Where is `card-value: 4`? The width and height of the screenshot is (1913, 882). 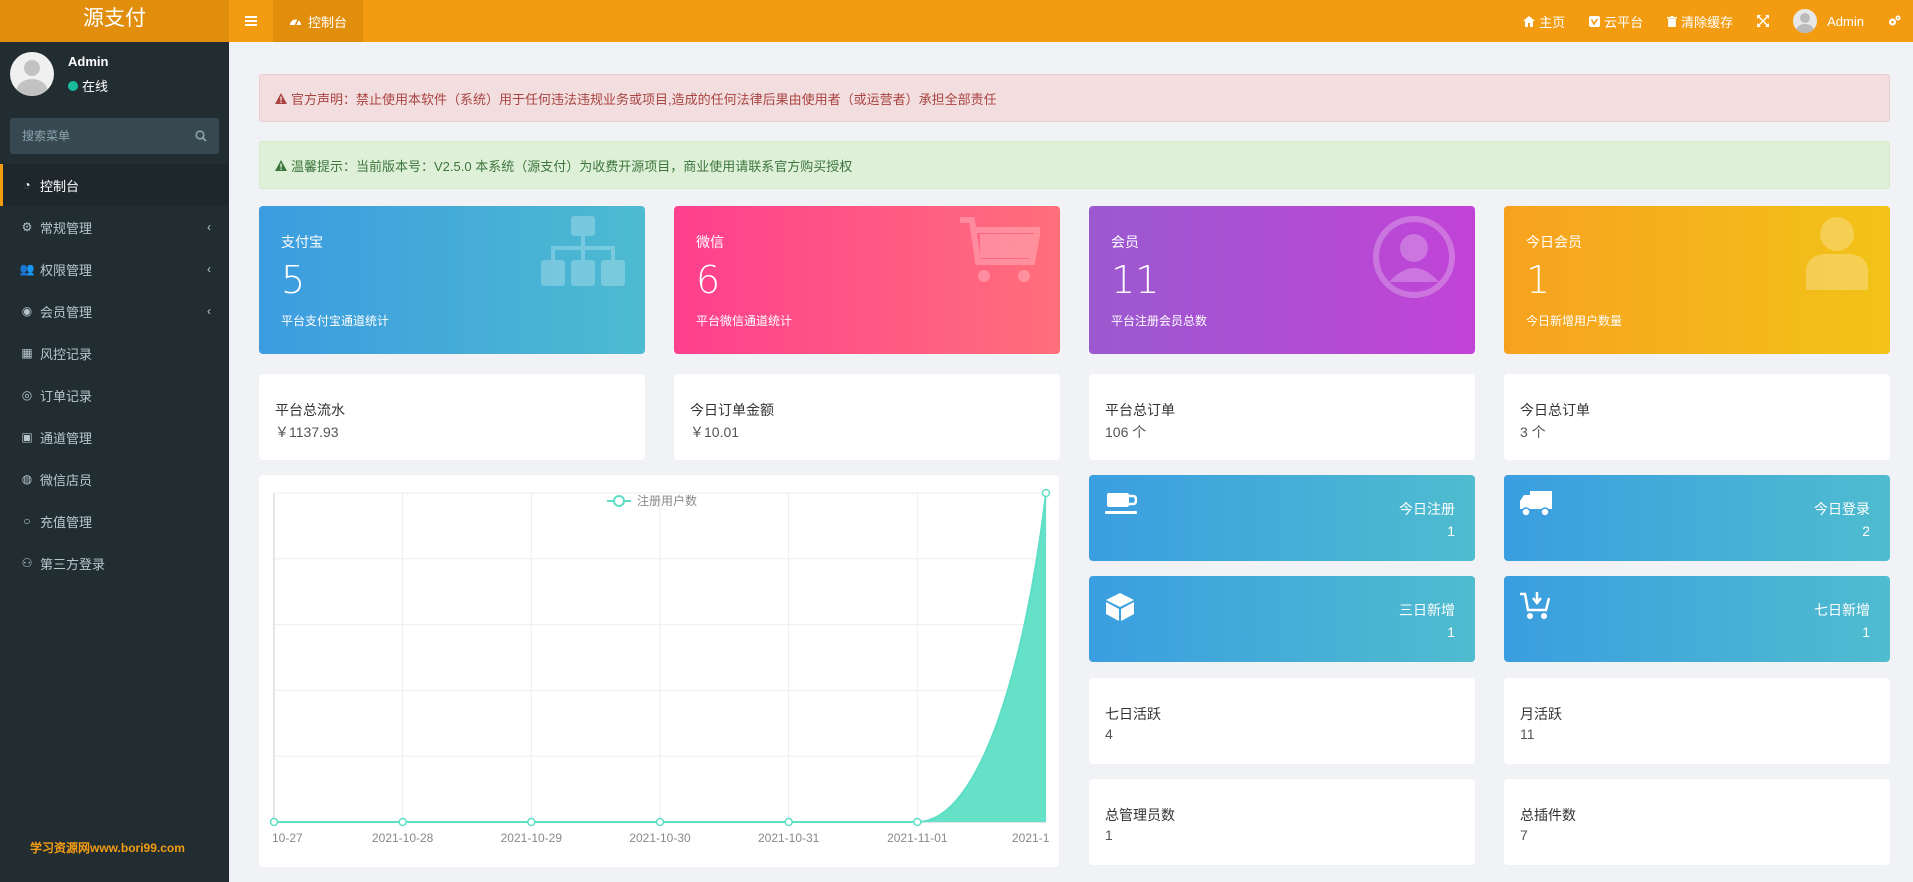
card-value: 4 is located at coordinates (1109, 734).